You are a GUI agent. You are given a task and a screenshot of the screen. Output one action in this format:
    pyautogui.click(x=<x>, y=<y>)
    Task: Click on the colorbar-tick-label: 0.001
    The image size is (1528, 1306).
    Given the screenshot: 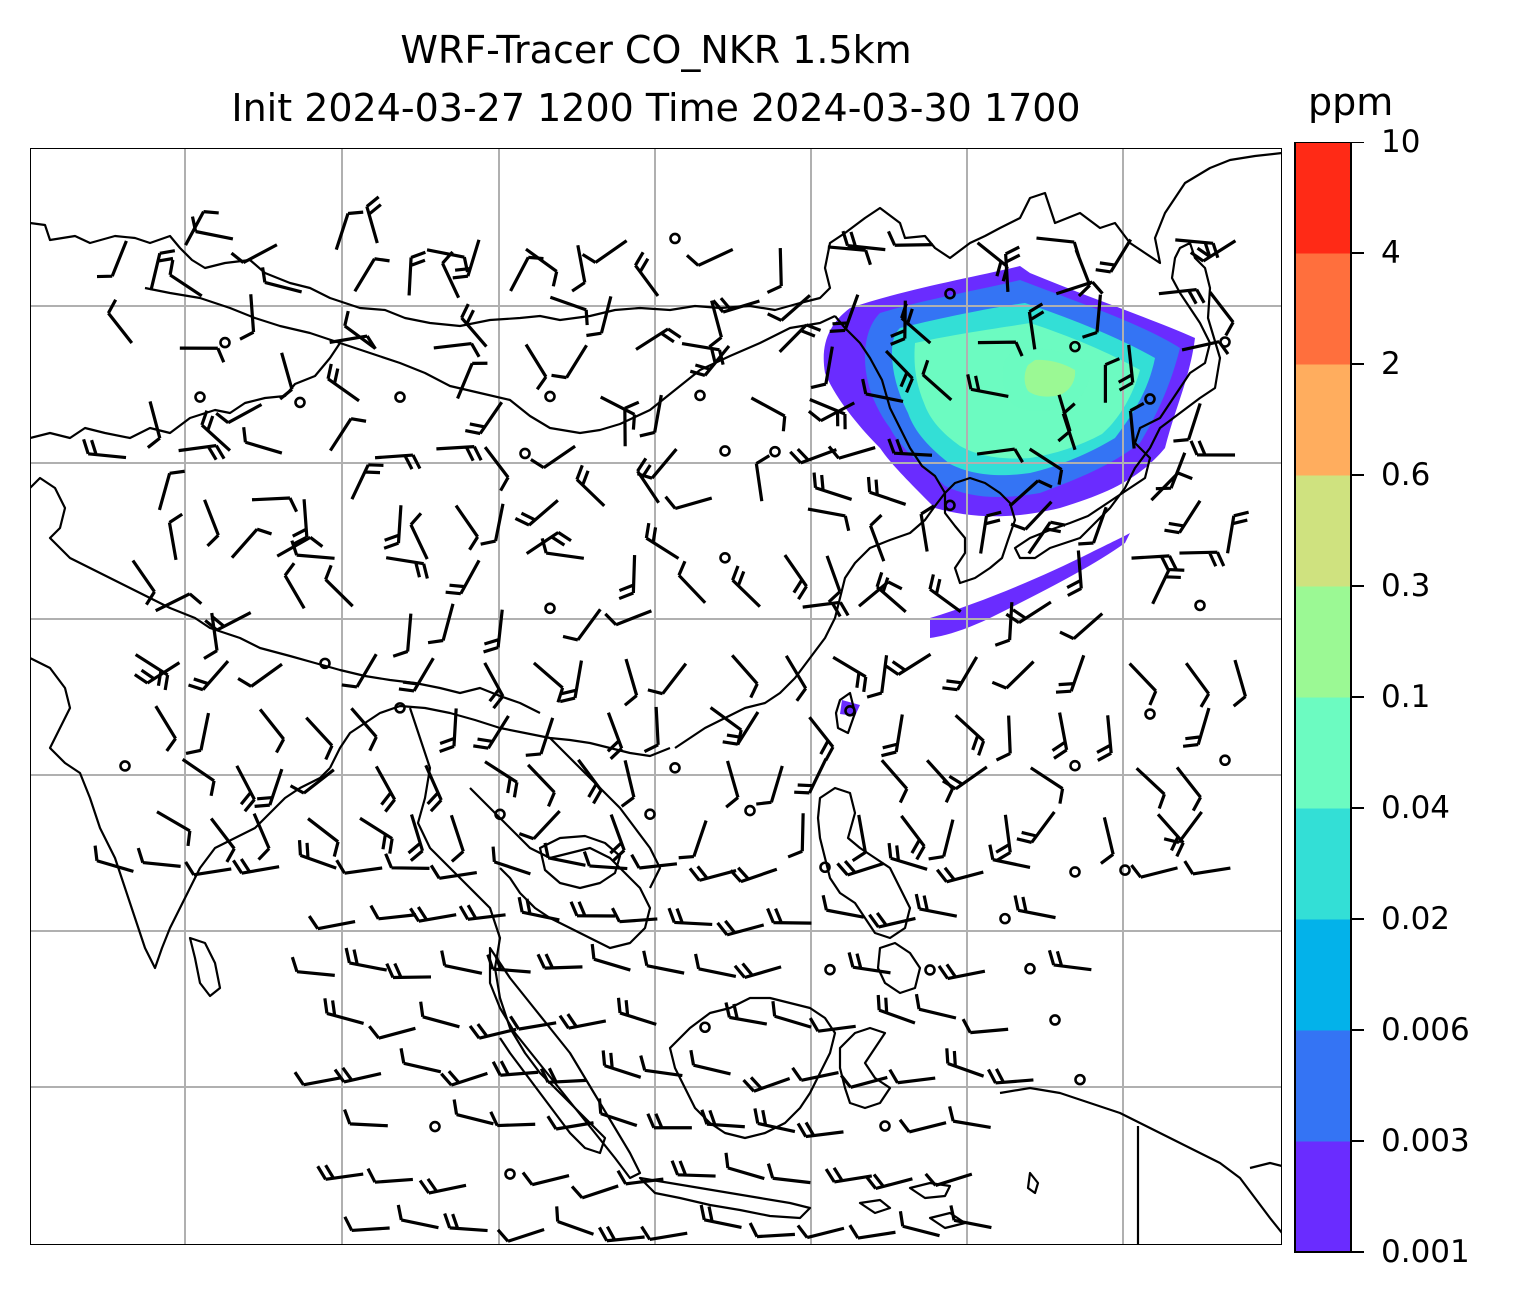 What is the action you would take?
    pyautogui.click(x=1425, y=1252)
    